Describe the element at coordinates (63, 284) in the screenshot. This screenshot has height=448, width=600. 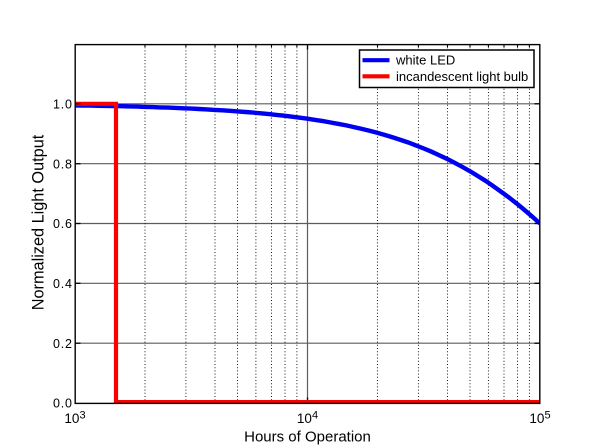
I see `svg-text: 0.4` at that location.